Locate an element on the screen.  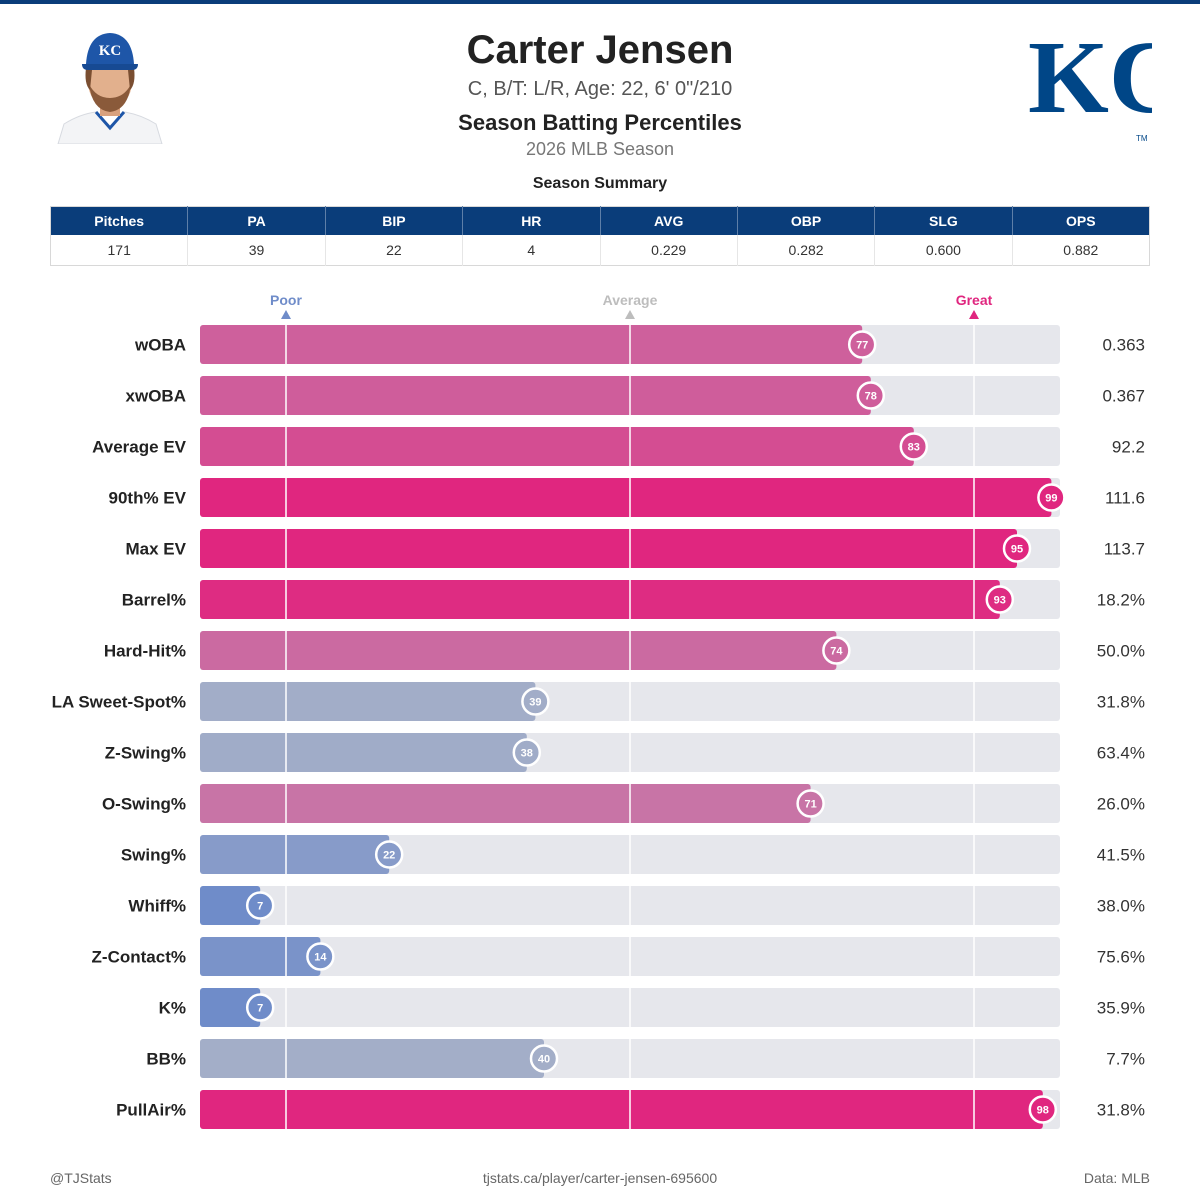
metric-value-o-swing: 26.0% is located at coordinates (1121, 804).